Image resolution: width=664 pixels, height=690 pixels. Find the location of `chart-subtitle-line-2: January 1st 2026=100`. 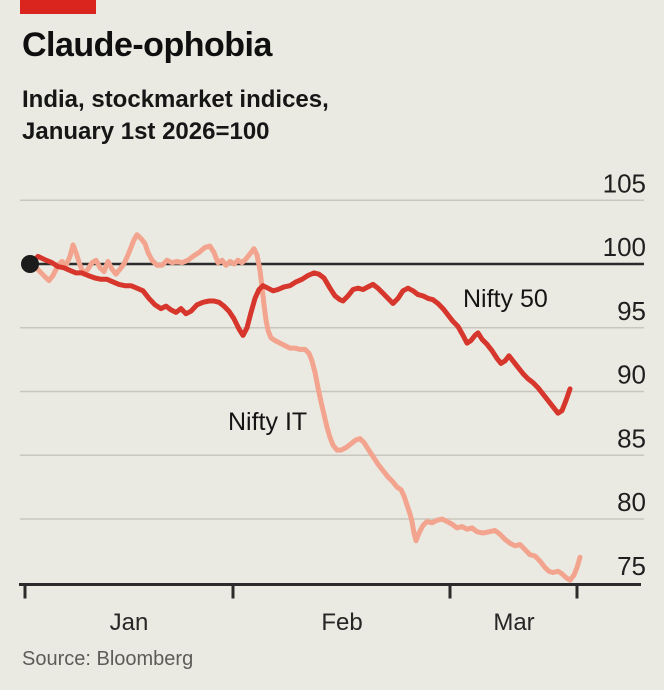

chart-subtitle-line-2: January 1st 2026=100 is located at coordinates (146, 131).